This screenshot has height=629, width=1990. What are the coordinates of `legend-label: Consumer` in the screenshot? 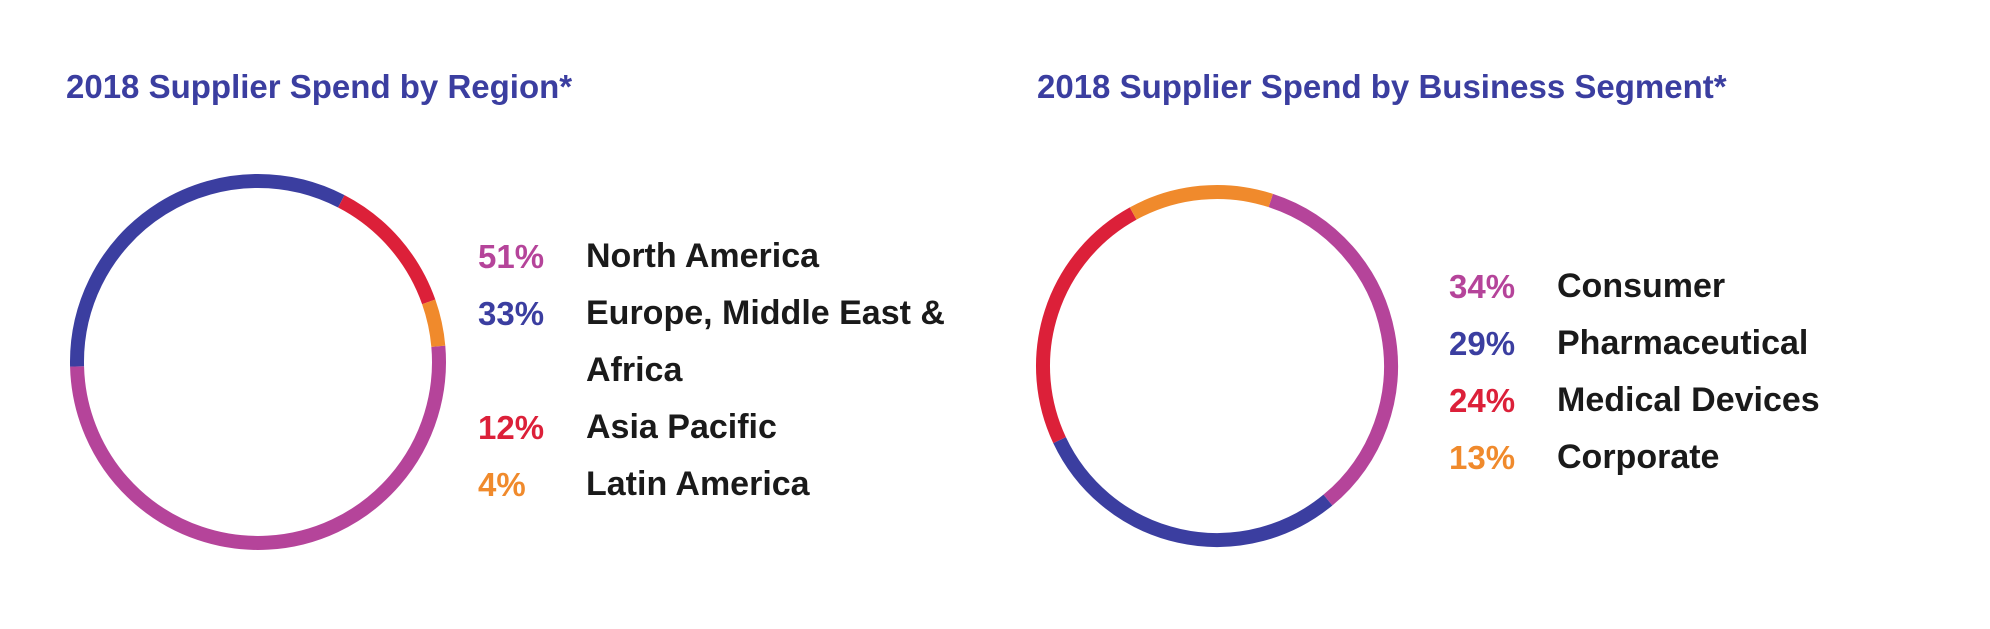 It's located at (1641, 286).